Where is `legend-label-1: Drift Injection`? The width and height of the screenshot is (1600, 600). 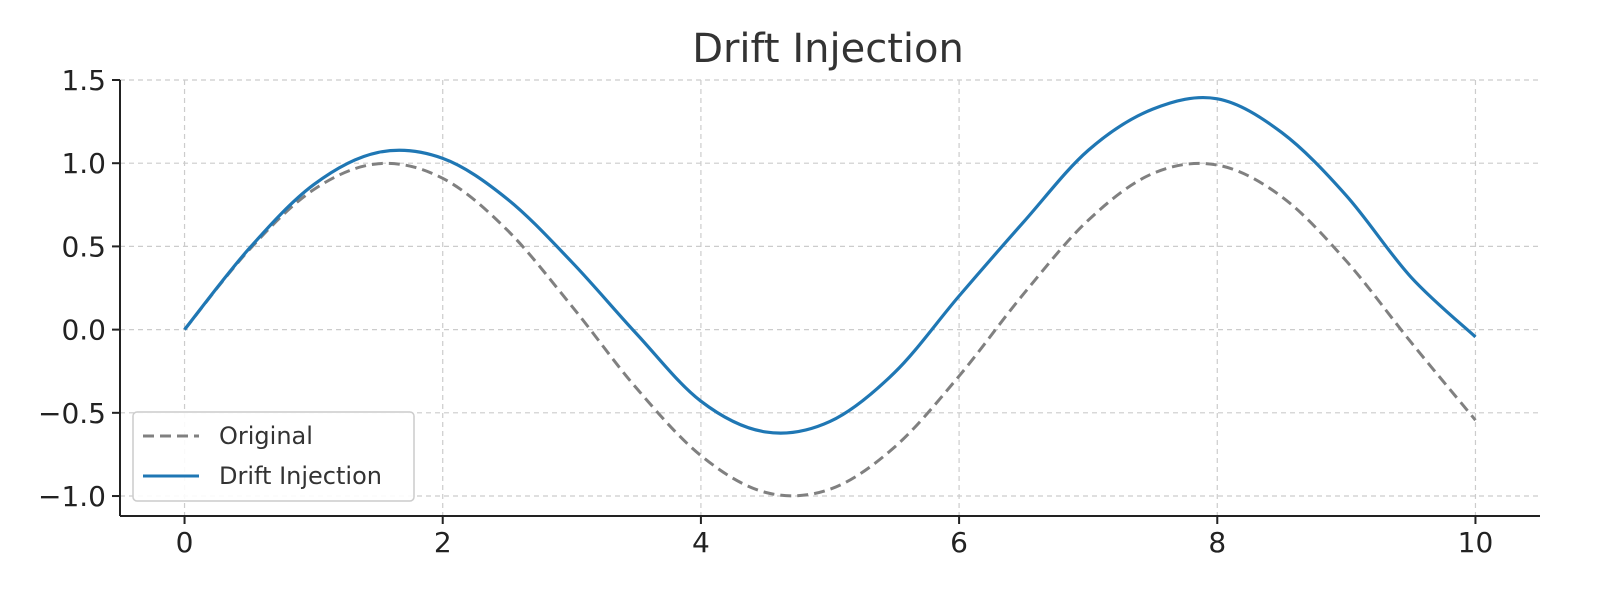 legend-label-1: Drift Injection is located at coordinates (300, 476).